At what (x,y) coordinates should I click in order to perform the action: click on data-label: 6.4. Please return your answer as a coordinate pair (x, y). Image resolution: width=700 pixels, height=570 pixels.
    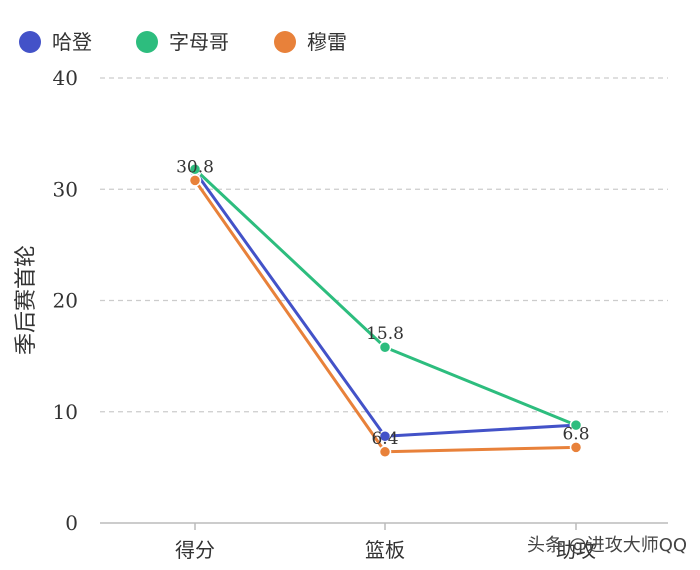
    Looking at the image, I should click on (384, 439).